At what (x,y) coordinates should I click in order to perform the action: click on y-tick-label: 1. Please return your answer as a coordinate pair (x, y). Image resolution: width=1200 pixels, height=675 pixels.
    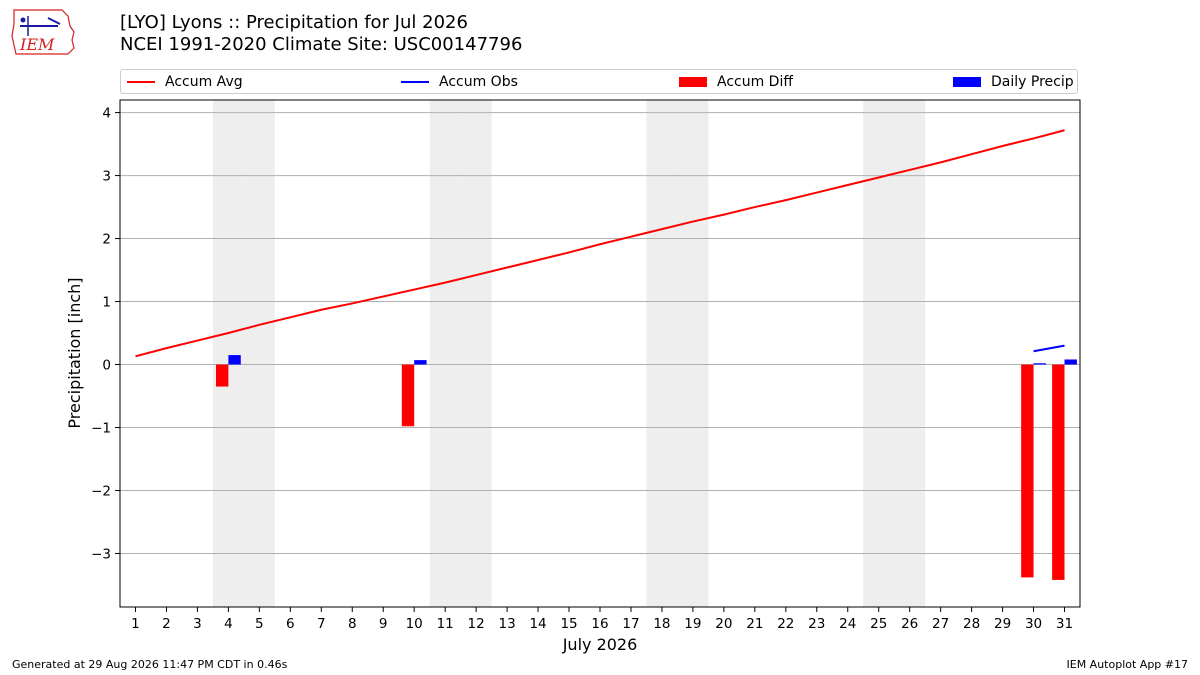
    Looking at the image, I should click on (106, 303).